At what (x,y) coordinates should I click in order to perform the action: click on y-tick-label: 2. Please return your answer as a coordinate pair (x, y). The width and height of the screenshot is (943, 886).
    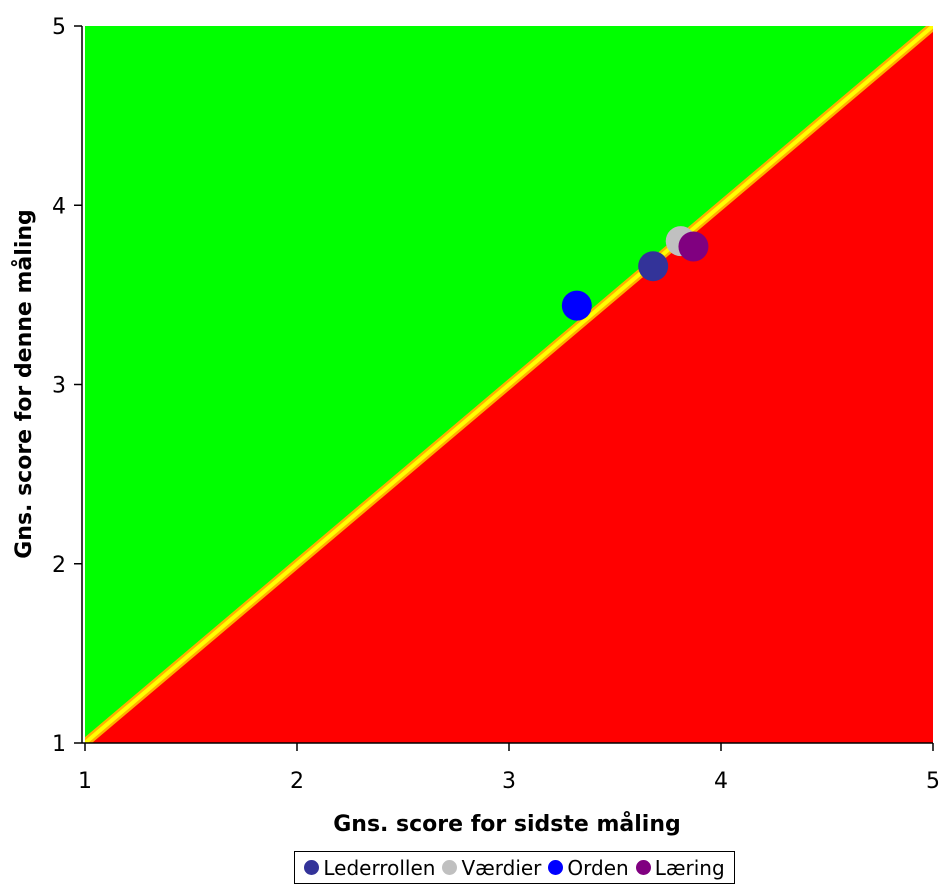
    Looking at the image, I should click on (59, 565).